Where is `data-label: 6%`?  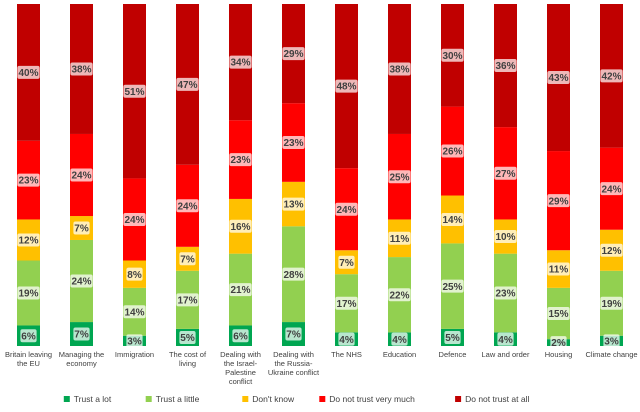
data-label: 6% is located at coordinates (28, 336).